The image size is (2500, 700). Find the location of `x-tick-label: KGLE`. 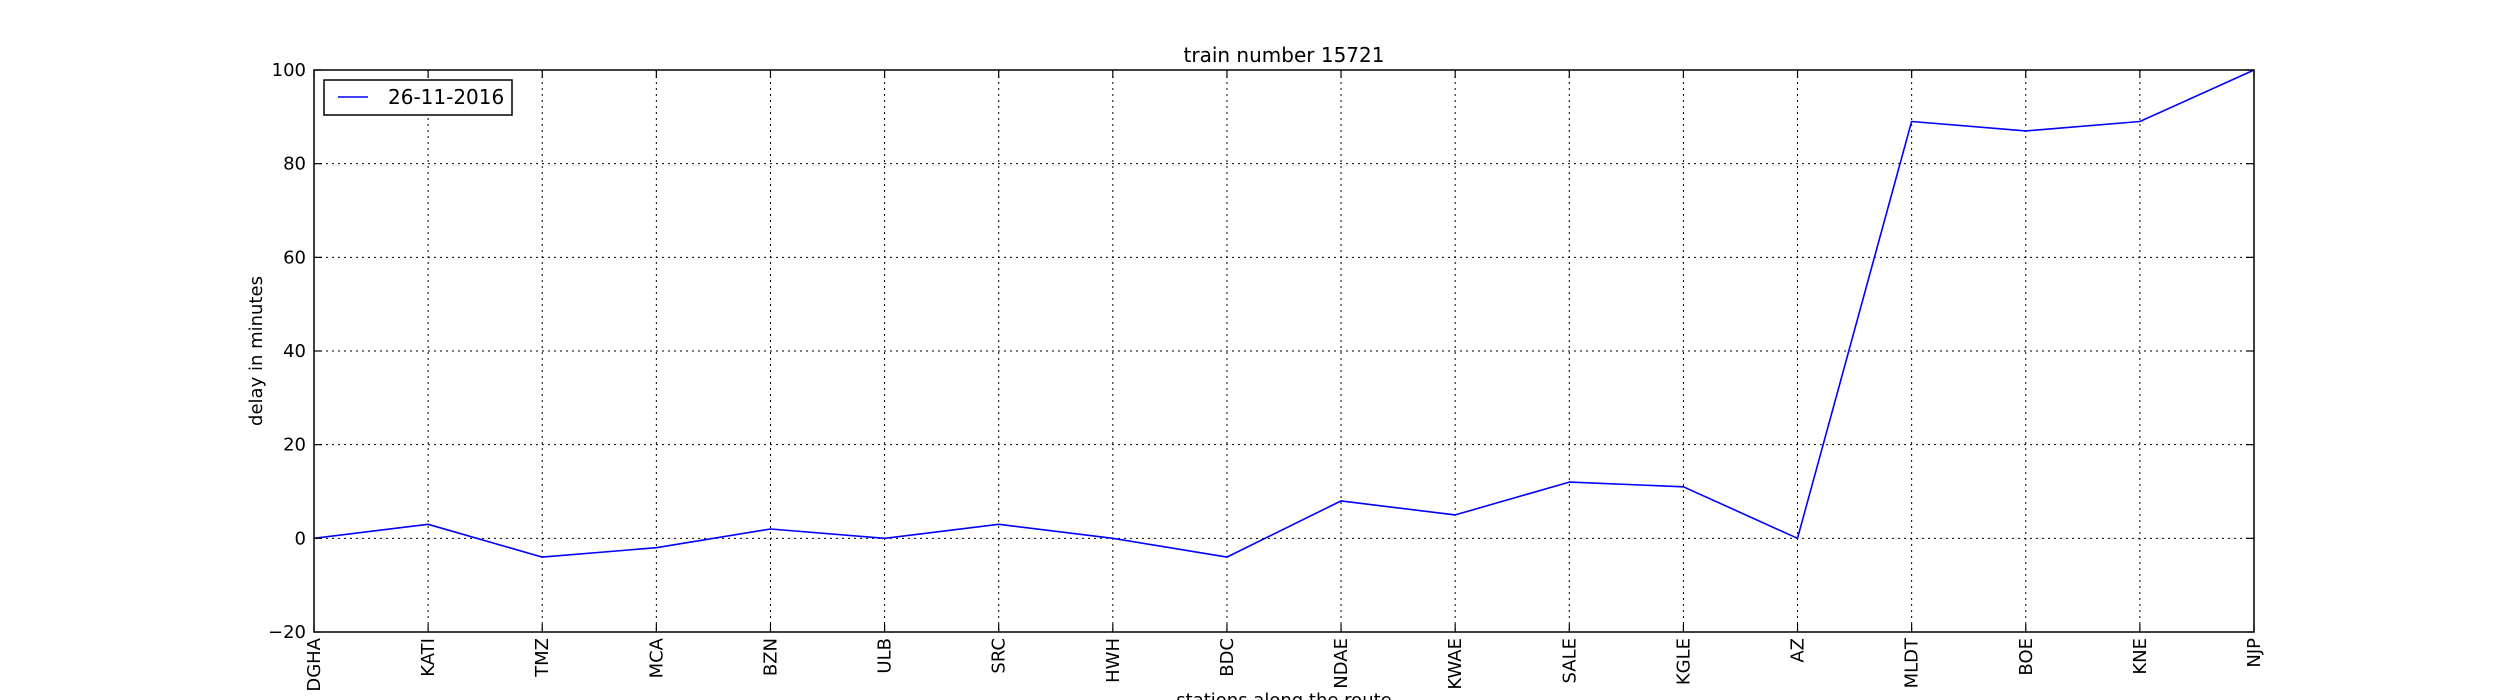

x-tick-label: KGLE is located at coordinates (1683, 661).